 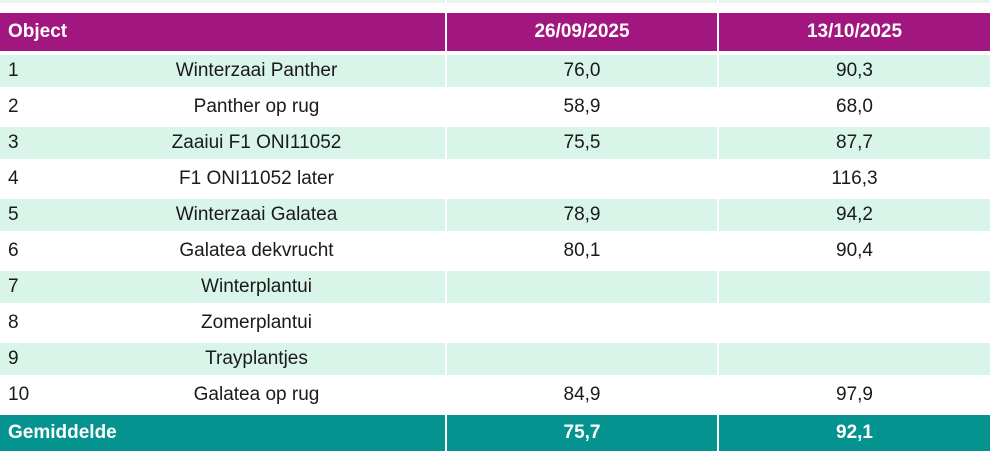 I want to click on value-date-2: 90,4, so click(x=854, y=251).